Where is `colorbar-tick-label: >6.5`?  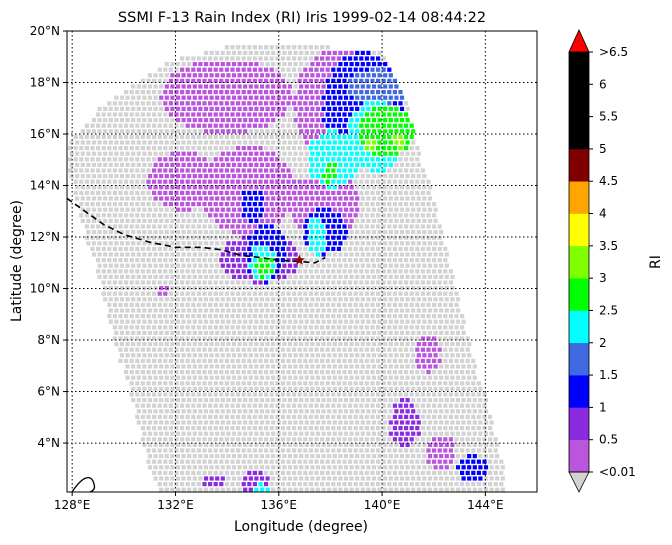 colorbar-tick-label: >6.5 is located at coordinates (613, 52).